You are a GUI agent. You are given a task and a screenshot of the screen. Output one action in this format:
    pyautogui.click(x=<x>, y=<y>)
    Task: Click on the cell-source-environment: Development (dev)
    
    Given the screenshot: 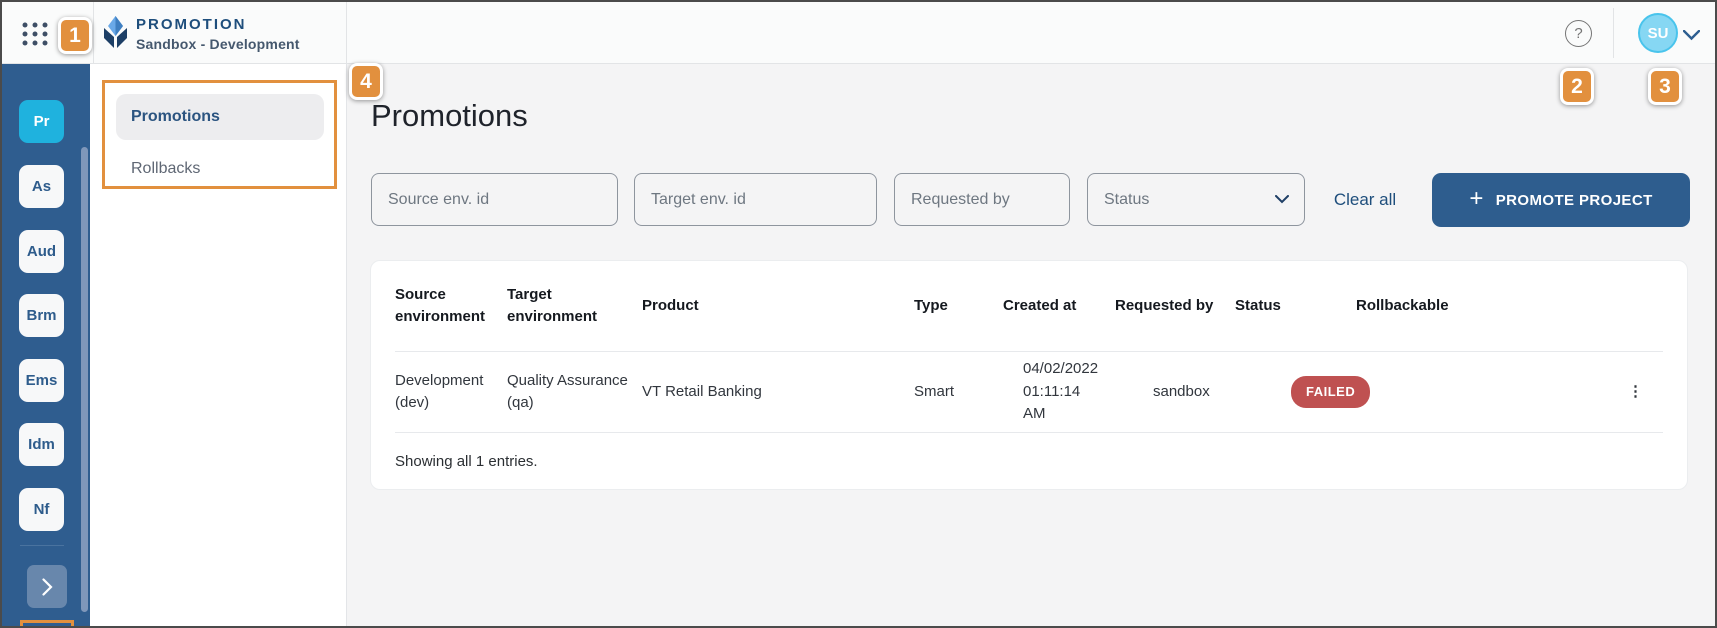 What is the action you would take?
    pyautogui.click(x=439, y=391)
    